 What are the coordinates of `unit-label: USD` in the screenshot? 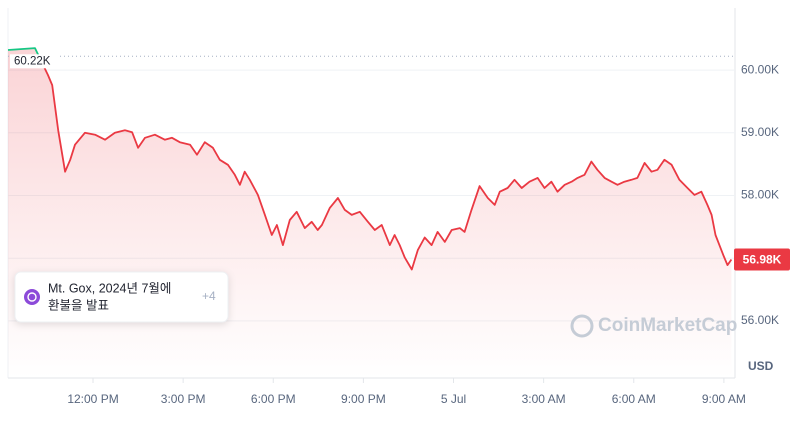 It's located at (761, 366).